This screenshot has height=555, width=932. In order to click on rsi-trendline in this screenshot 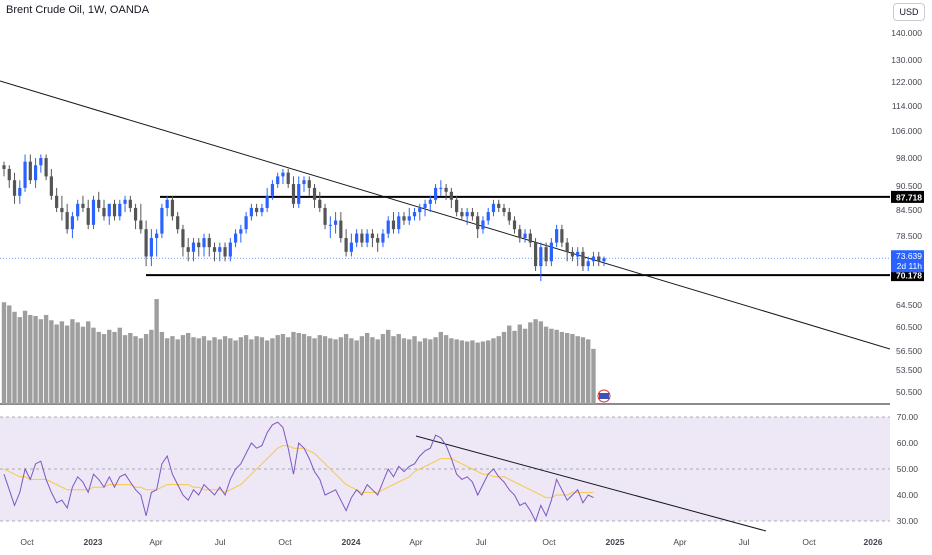, I will do `click(591, 483)`.